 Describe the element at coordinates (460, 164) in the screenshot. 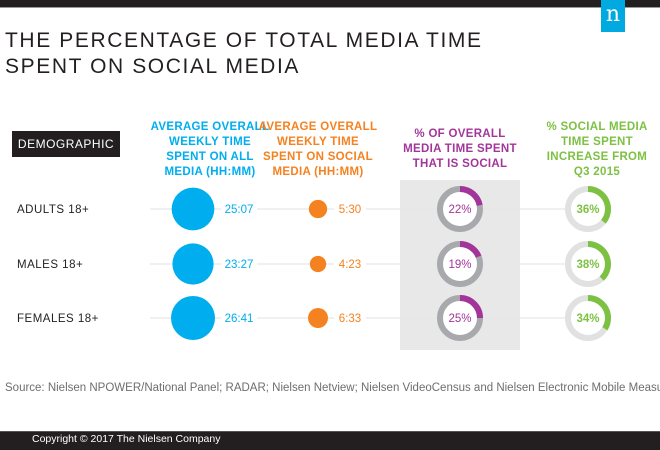

I see `header-line: THAT IS SOCIAL` at that location.